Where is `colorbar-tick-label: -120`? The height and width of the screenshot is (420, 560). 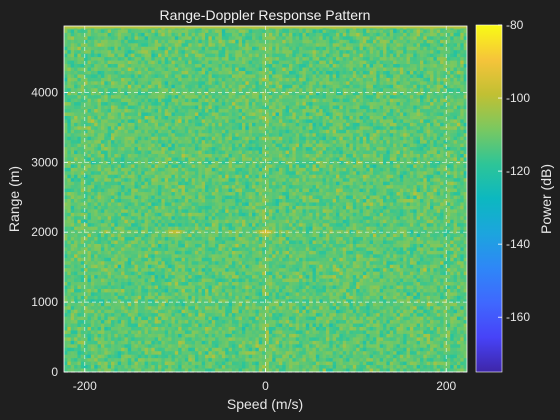
colorbar-tick-label: -120 is located at coordinates (518, 171).